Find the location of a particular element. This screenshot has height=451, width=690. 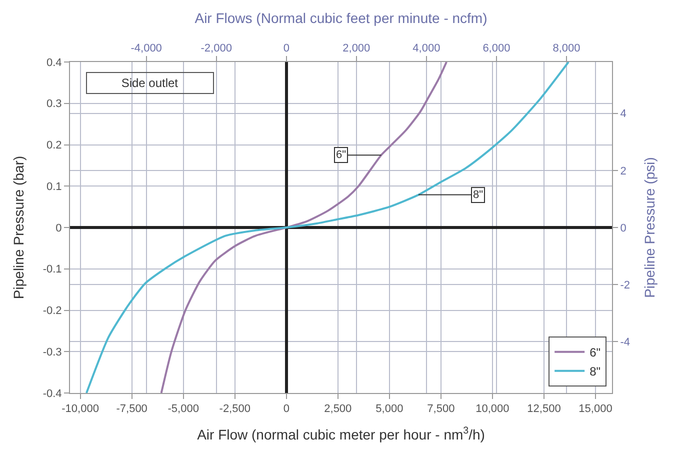

x-tick-label: -10,000 is located at coordinates (80, 409).